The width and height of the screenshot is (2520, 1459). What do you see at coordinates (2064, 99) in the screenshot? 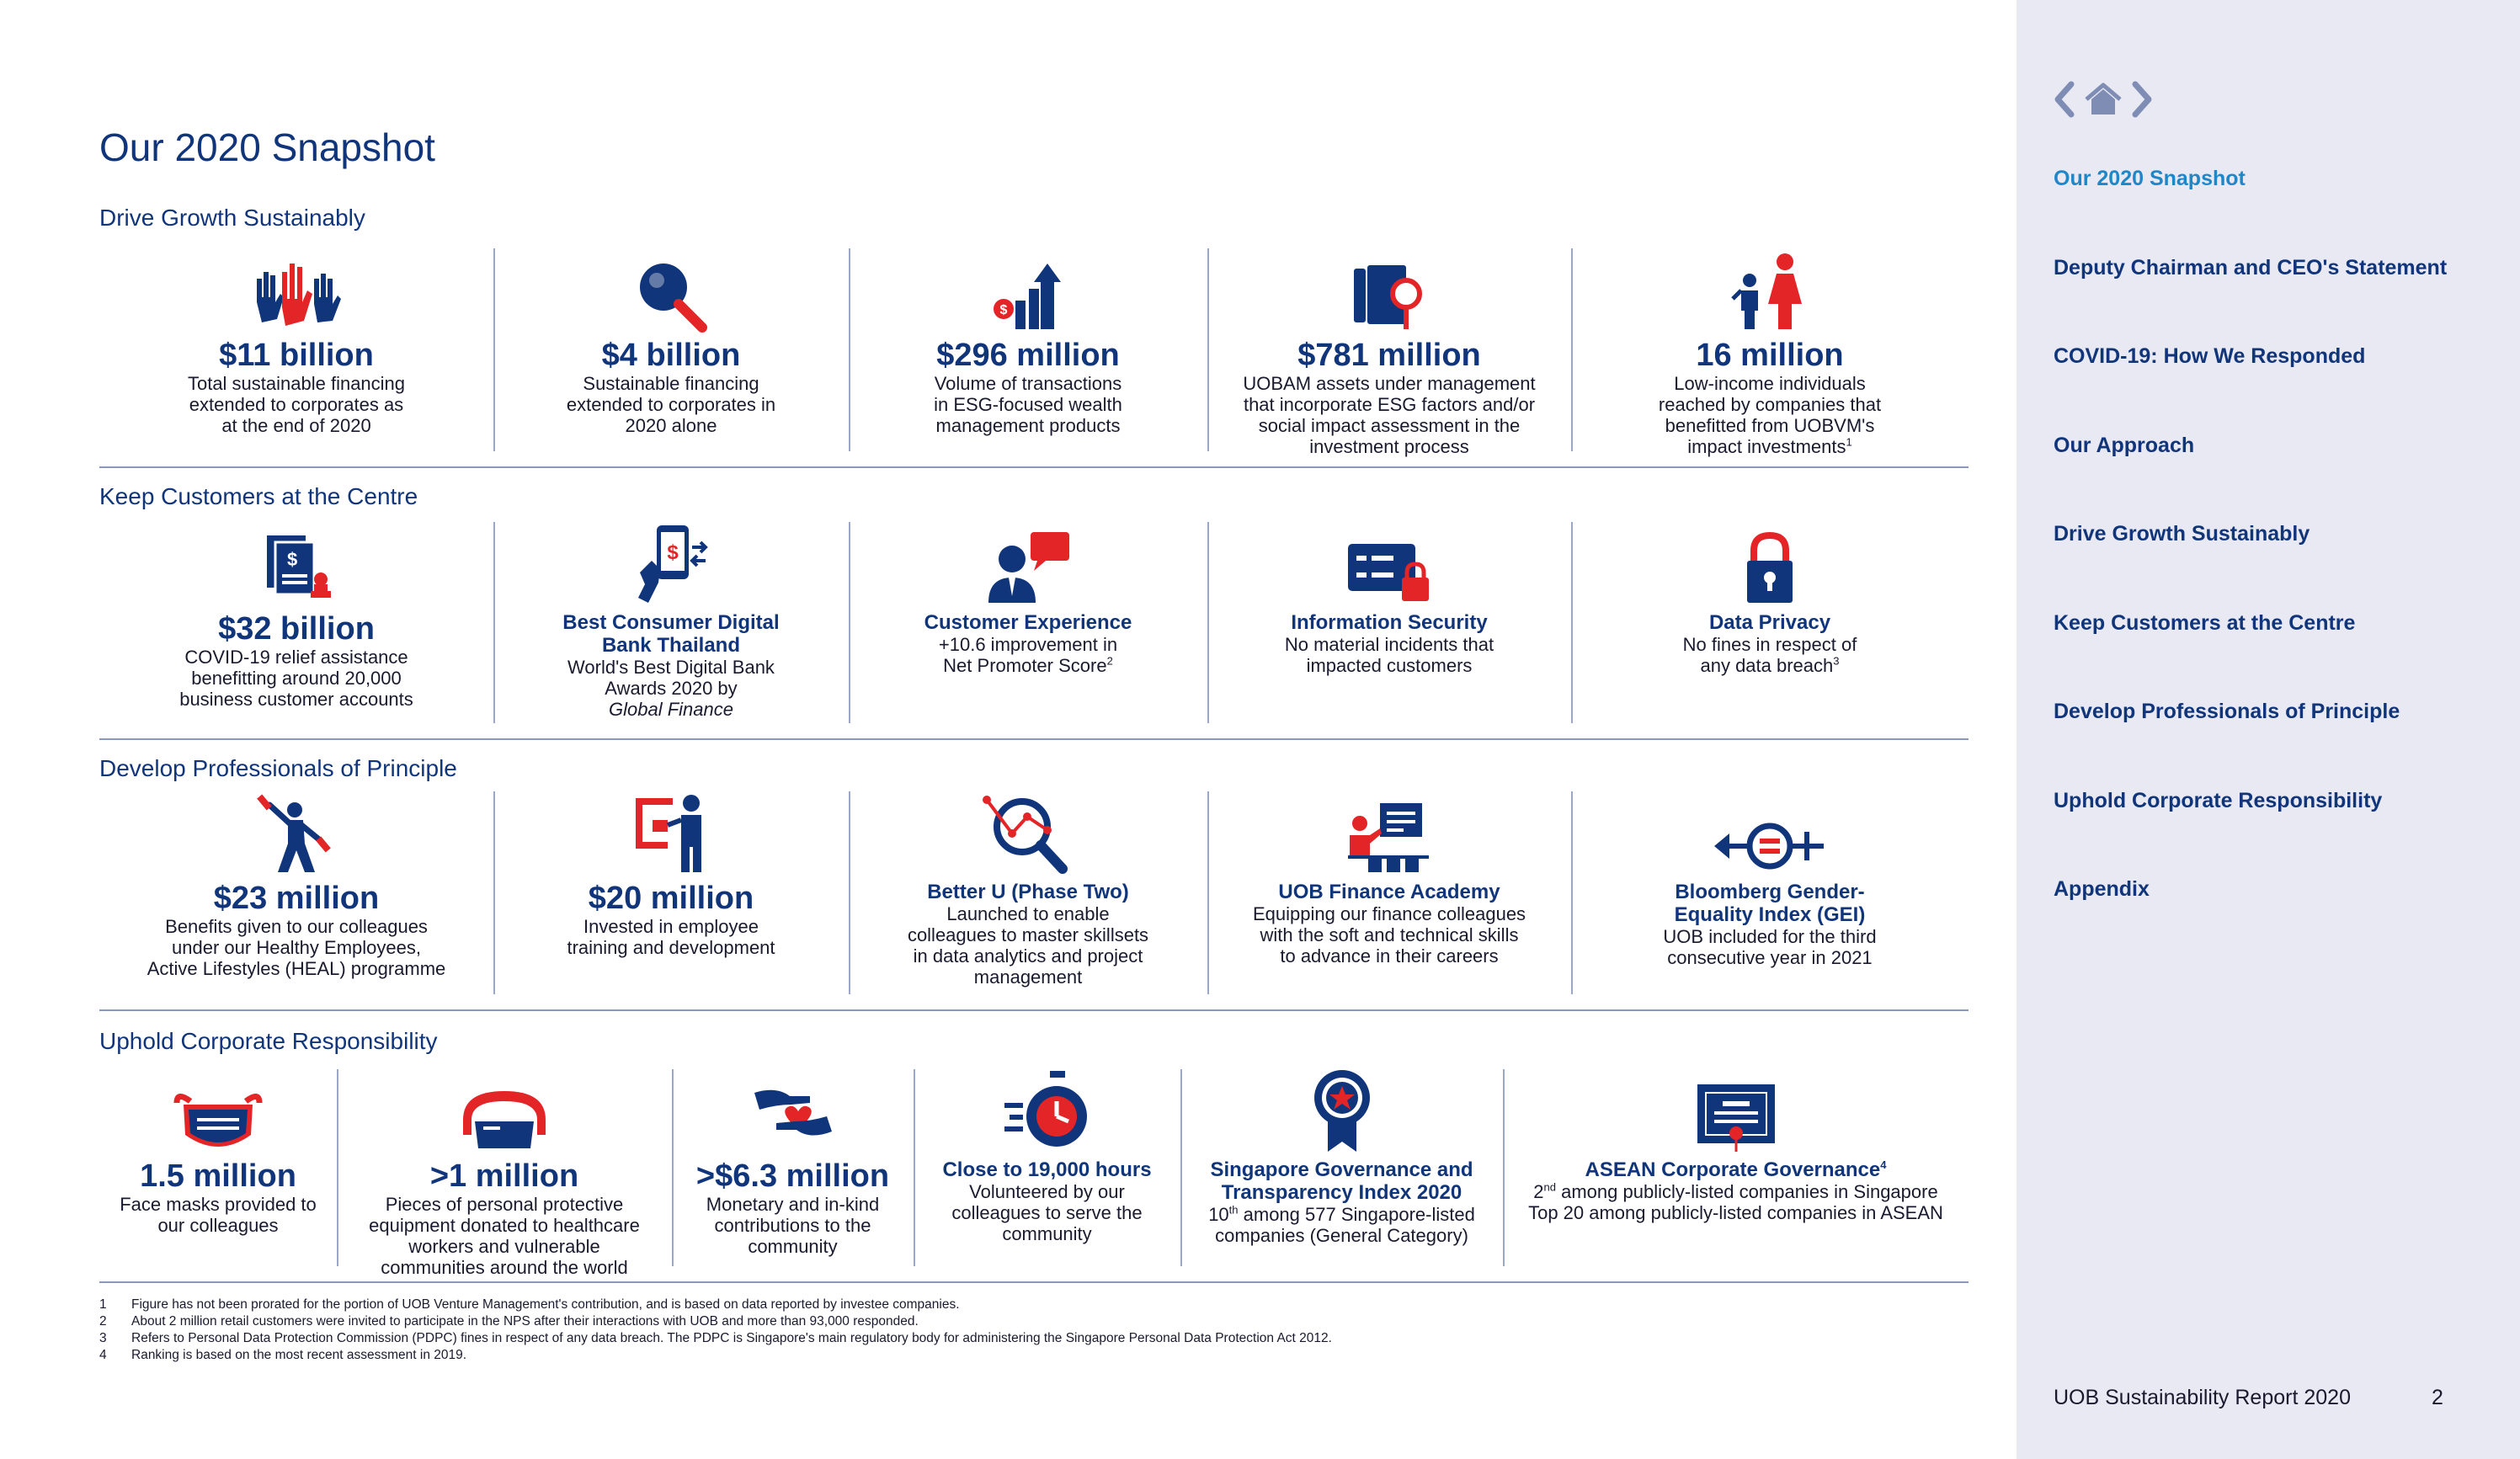
I see `previous-page-icon` at bounding box center [2064, 99].